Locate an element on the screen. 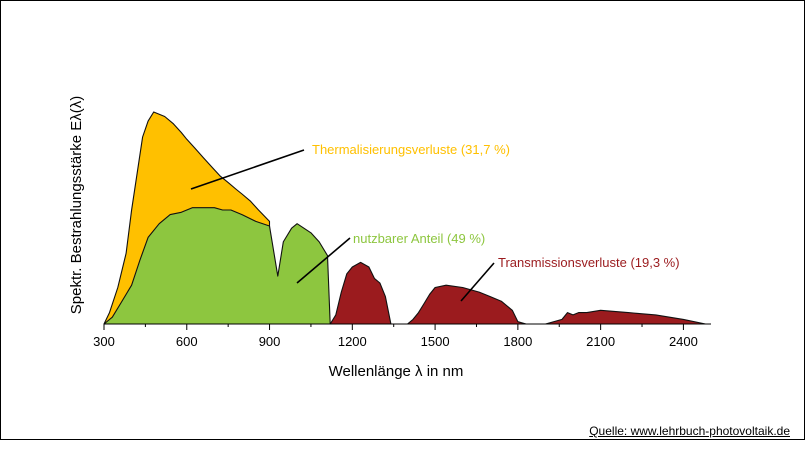  annotation-usable: nutzbarer Anteil (49 %) is located at coordinates (419, 238).